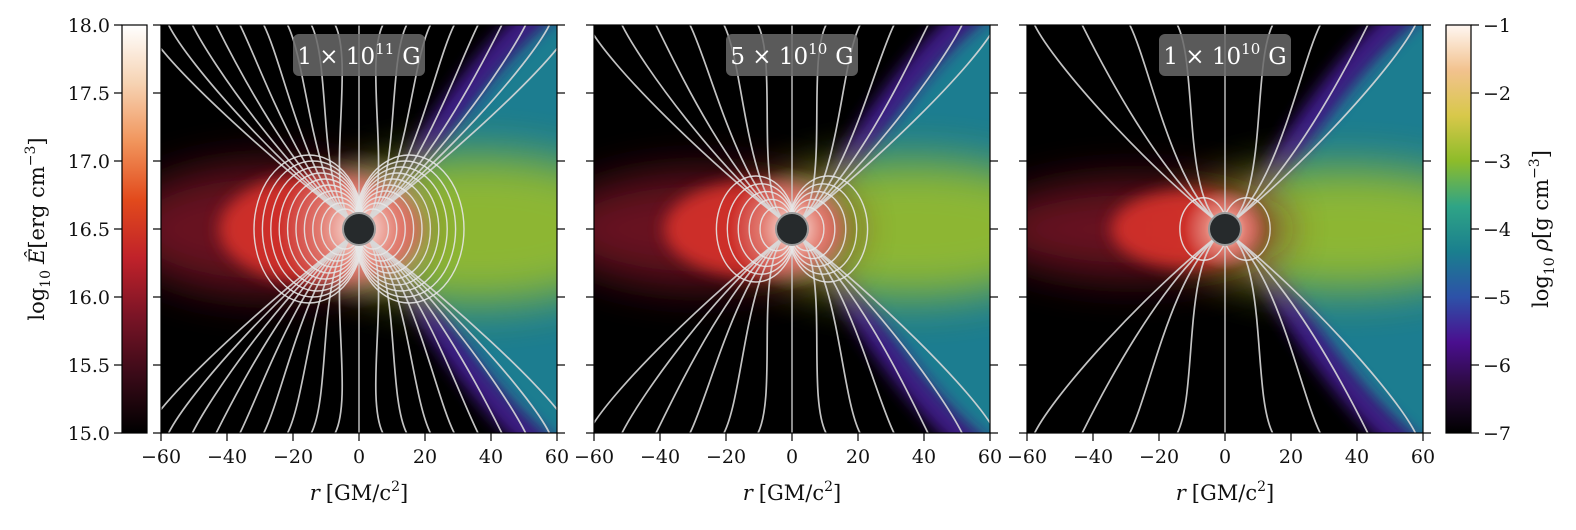  I want to click on left-colorbar-ticks: 15.0 15.5 16.0 16.5 17.0 17.5 18.0, so click(95, 230).